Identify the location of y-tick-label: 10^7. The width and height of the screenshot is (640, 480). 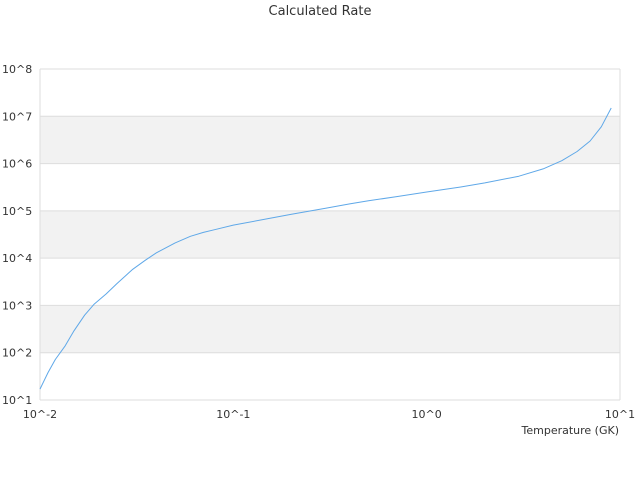
(17, 116).